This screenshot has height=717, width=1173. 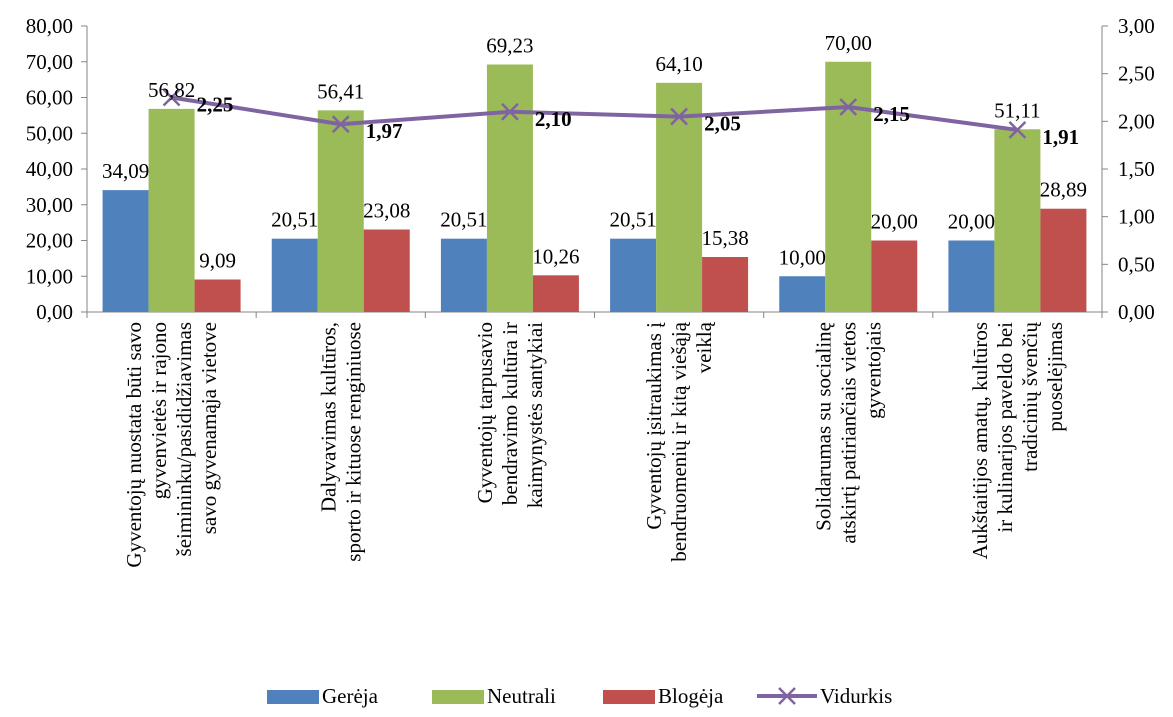 What do you see at coordinates (1060, 137) in the screenshot?
I see `average-value-label: 1,91` at bounding box center [1060, 137].